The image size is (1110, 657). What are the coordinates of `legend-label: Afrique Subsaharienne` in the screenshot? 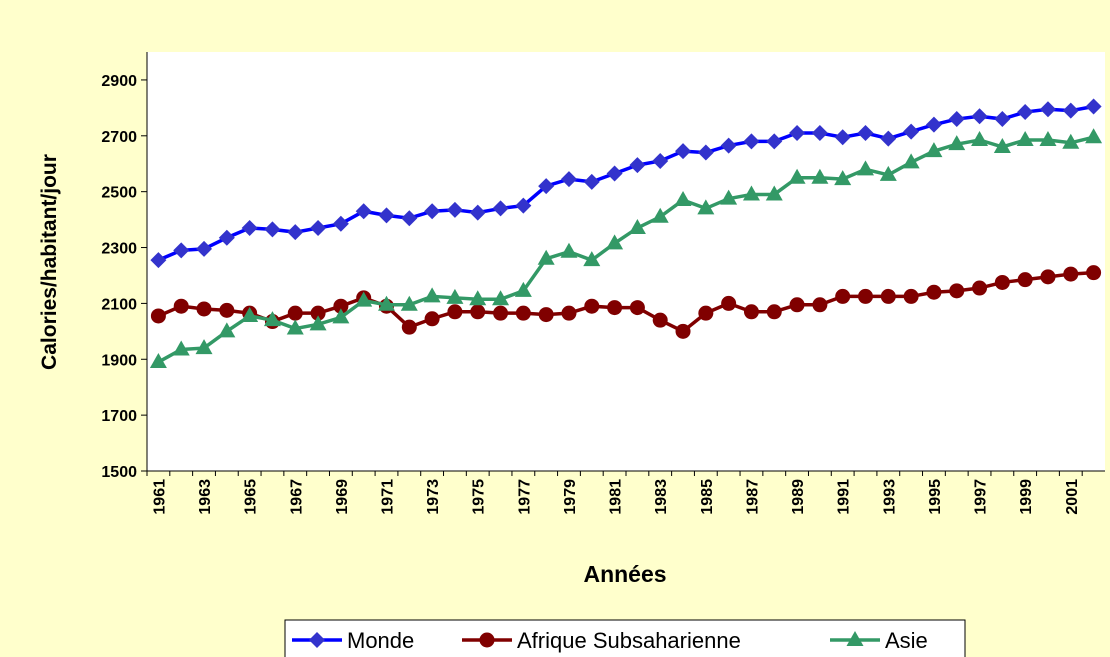 It's located at (629, 640).